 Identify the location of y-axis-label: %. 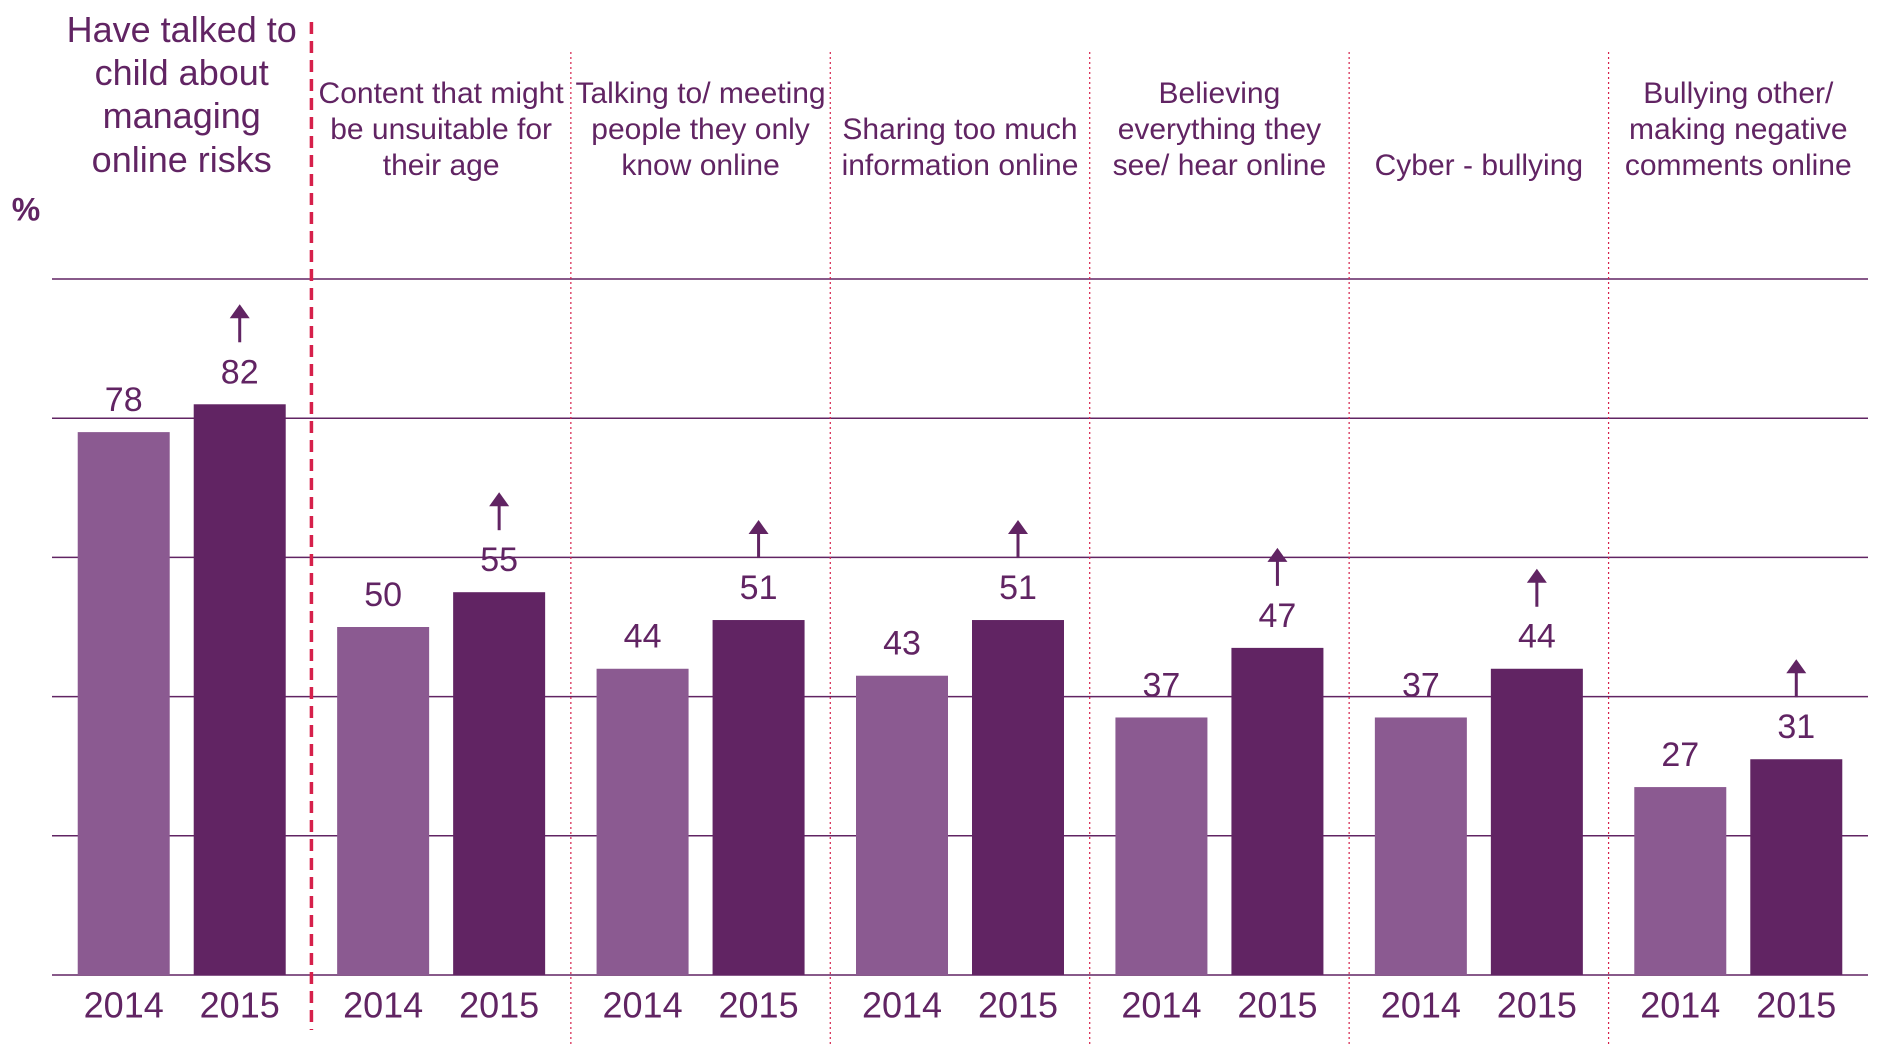
(26, 209).